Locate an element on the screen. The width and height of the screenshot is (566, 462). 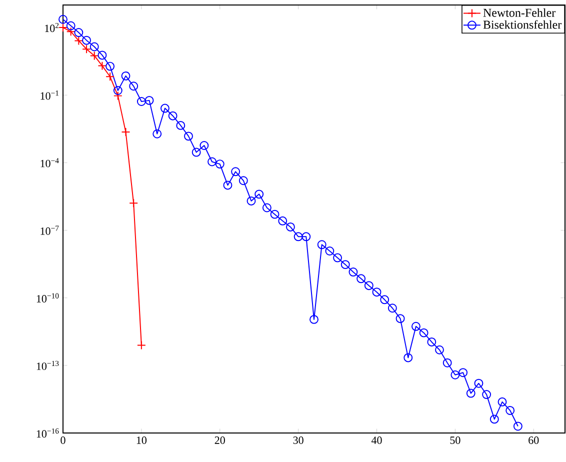
x-tick-label: 0 is located at coordinates (63, 440).